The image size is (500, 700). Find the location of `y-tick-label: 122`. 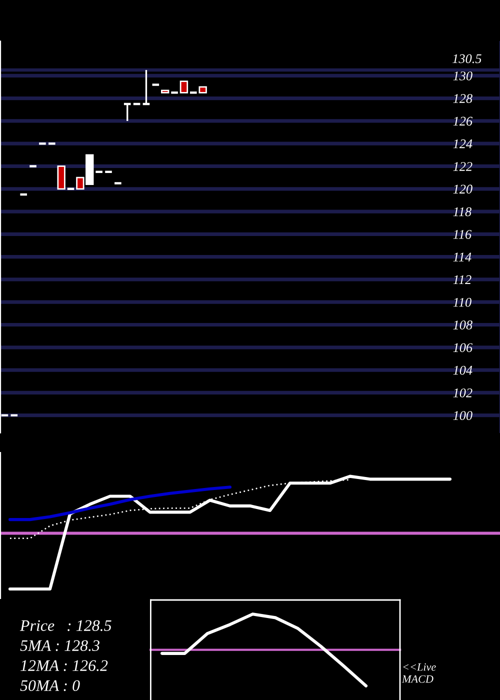

y-tick-label: 122 is located at coordinates (462, 166).